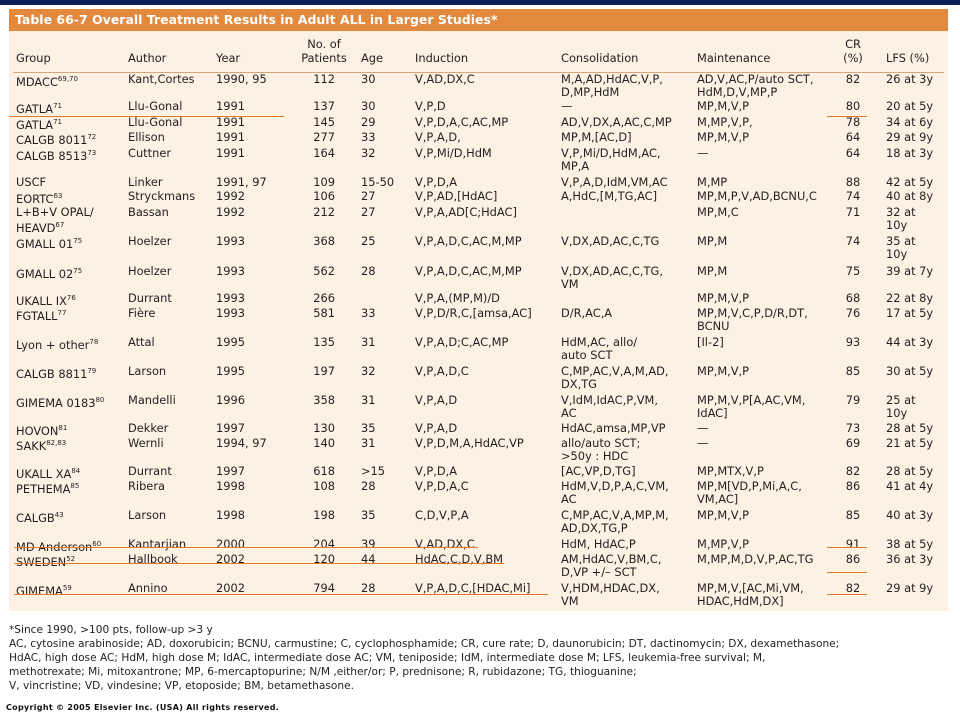  Describe the element at coordinates (897, 225) in the screenshot. I see `cell-lfs: 10y` at that location.